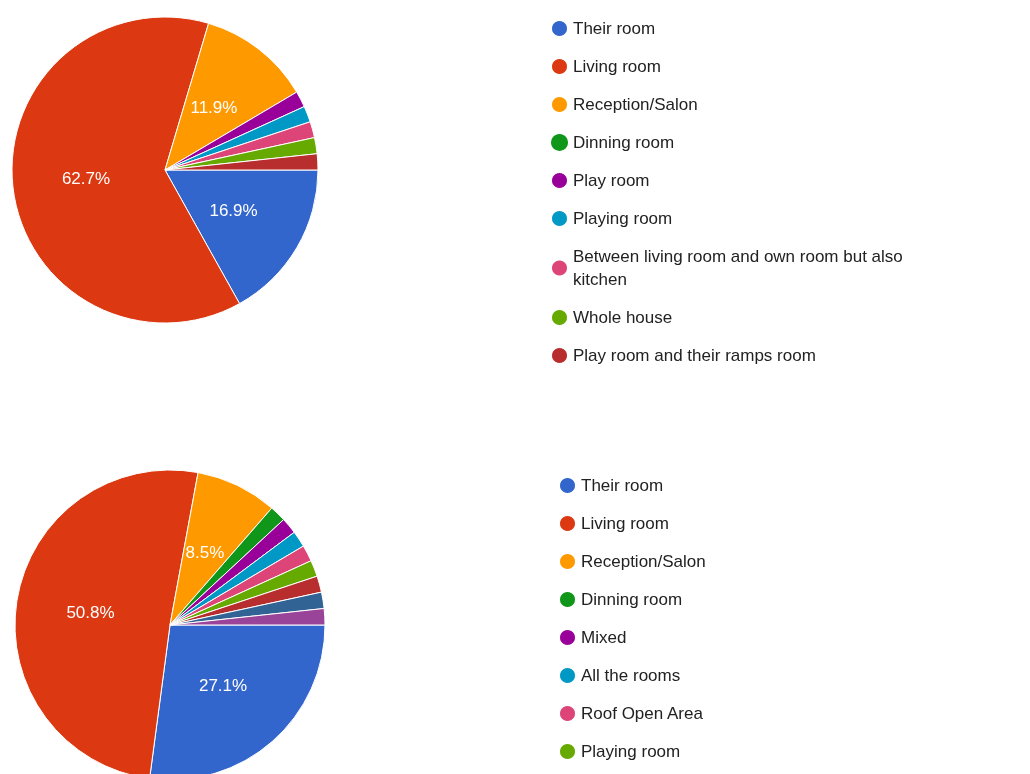 The height and width of the screenshot is (774, 1030). Describe the element at coordinates (233, 210) in the screenshot. I see `data-label: 16.9%` at that location.